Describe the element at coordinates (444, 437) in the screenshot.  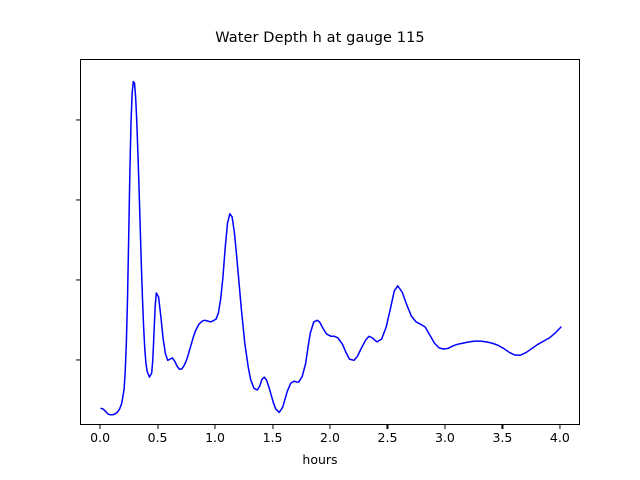
I see `x-tick-label: 3.0` at that location.